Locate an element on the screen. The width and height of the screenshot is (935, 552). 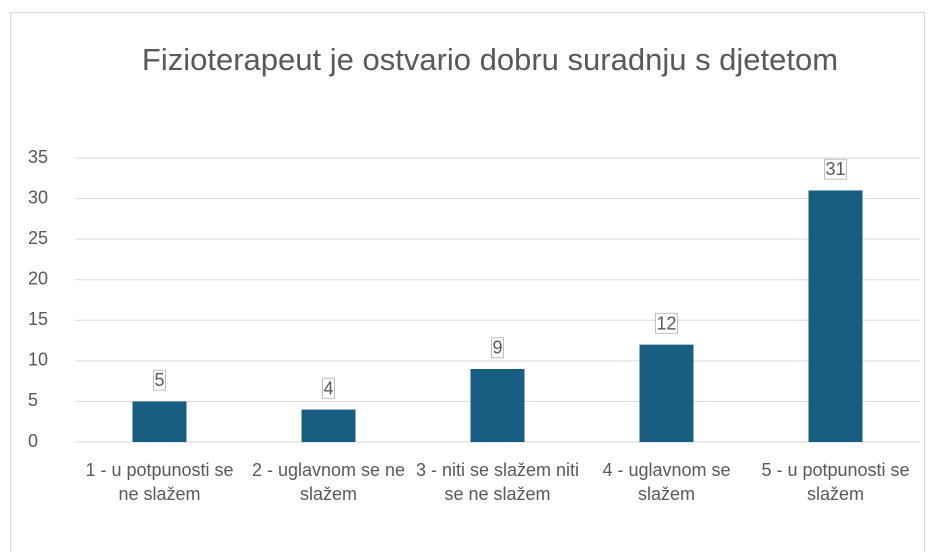
x-tick-label: 2 - uglavnom se ne slažem is located at coordinates (328, 482).